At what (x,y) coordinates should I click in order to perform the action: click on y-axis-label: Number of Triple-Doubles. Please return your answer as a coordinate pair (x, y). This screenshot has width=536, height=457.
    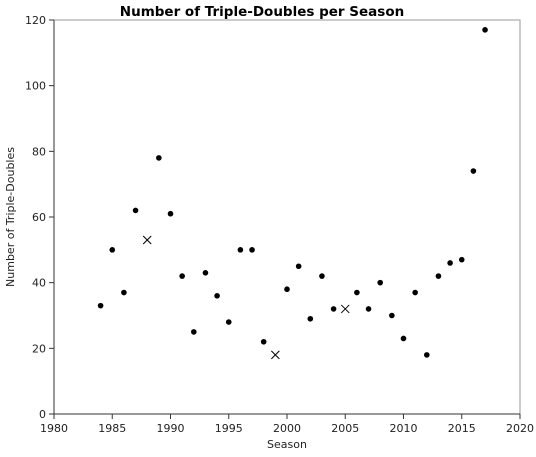
    Looking at the image, I should click on (10, 217).